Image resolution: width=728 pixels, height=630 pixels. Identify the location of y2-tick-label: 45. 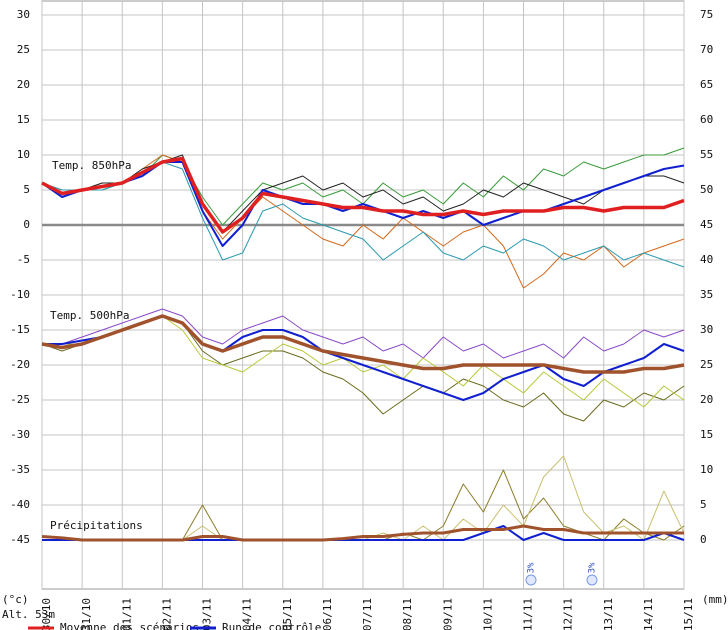
(706, 224).